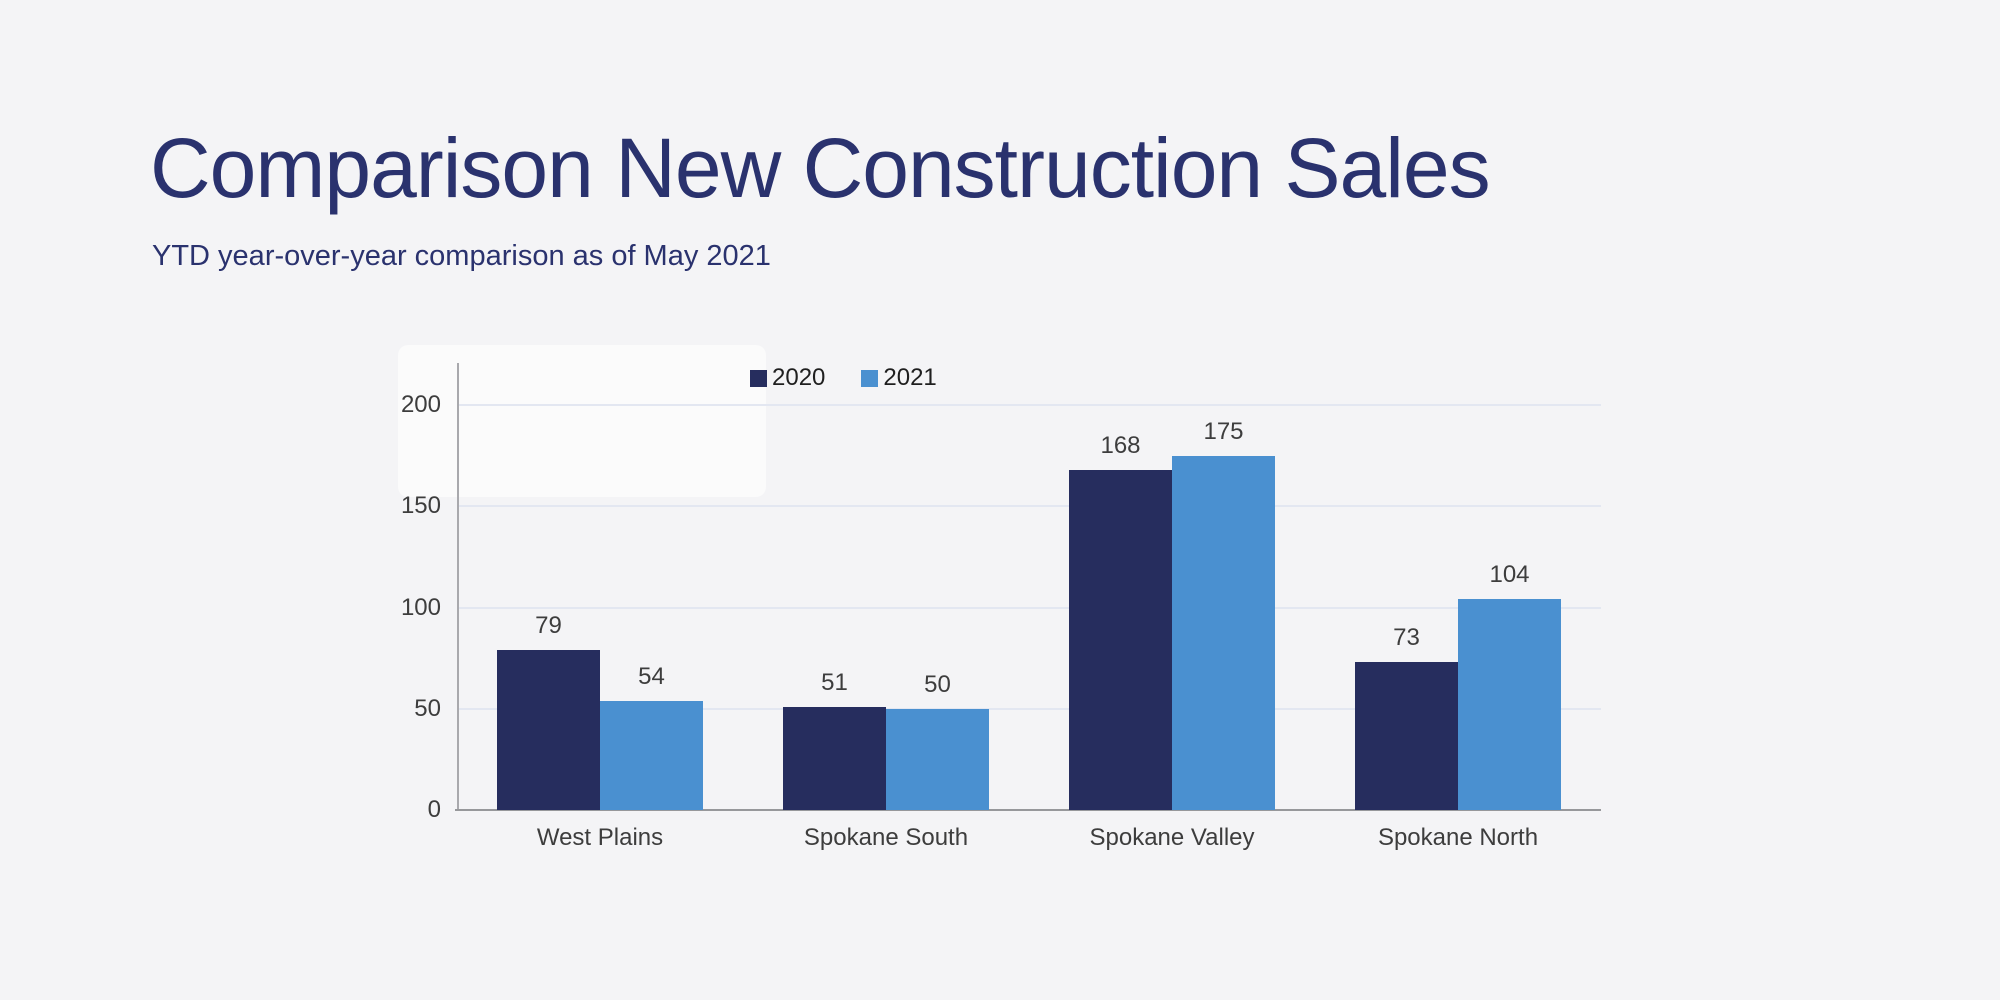  I want to click on y-tick-label: 150, so click(420, 506).